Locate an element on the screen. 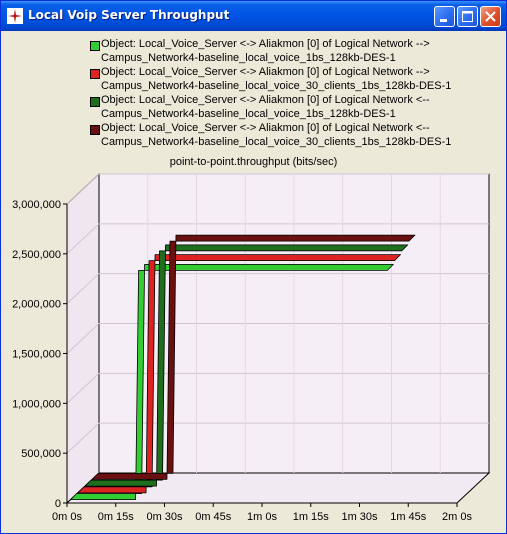 This screenshot has width=507, height=534. y-tick-label: 1,500,000 is located at coordinates (36, 355).